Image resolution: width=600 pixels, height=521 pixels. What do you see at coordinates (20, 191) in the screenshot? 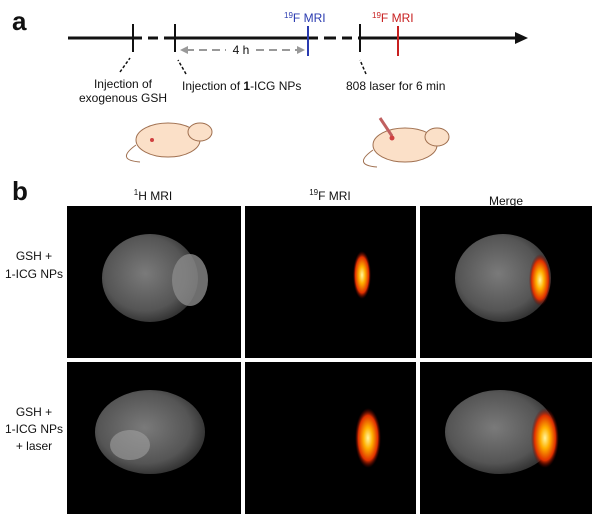
I see `panel-label: b` at bounding box center [20, 191].